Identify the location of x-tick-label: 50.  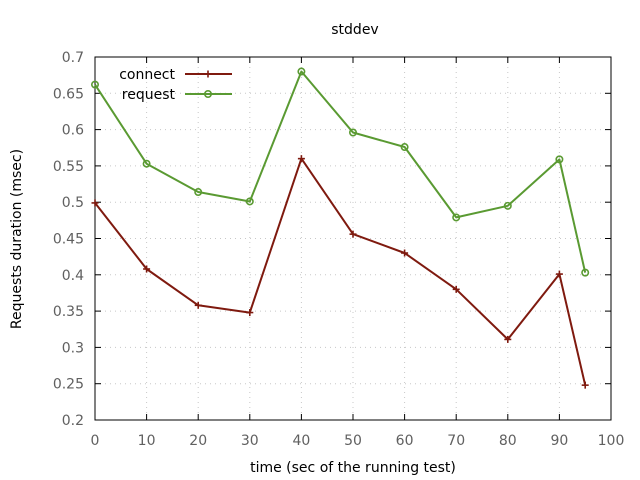
(353, 441).